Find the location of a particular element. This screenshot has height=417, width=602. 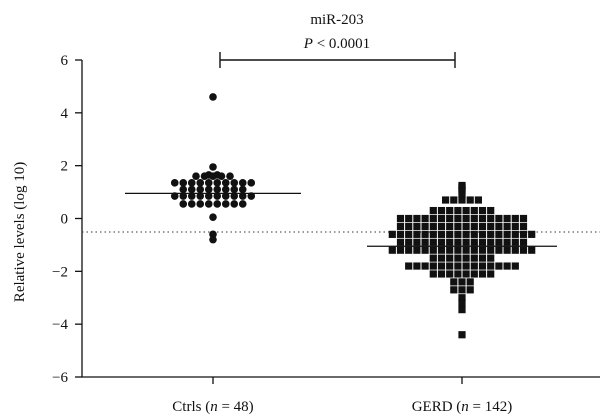

y-tick-label: −4 is located at coordinates (60, 325).